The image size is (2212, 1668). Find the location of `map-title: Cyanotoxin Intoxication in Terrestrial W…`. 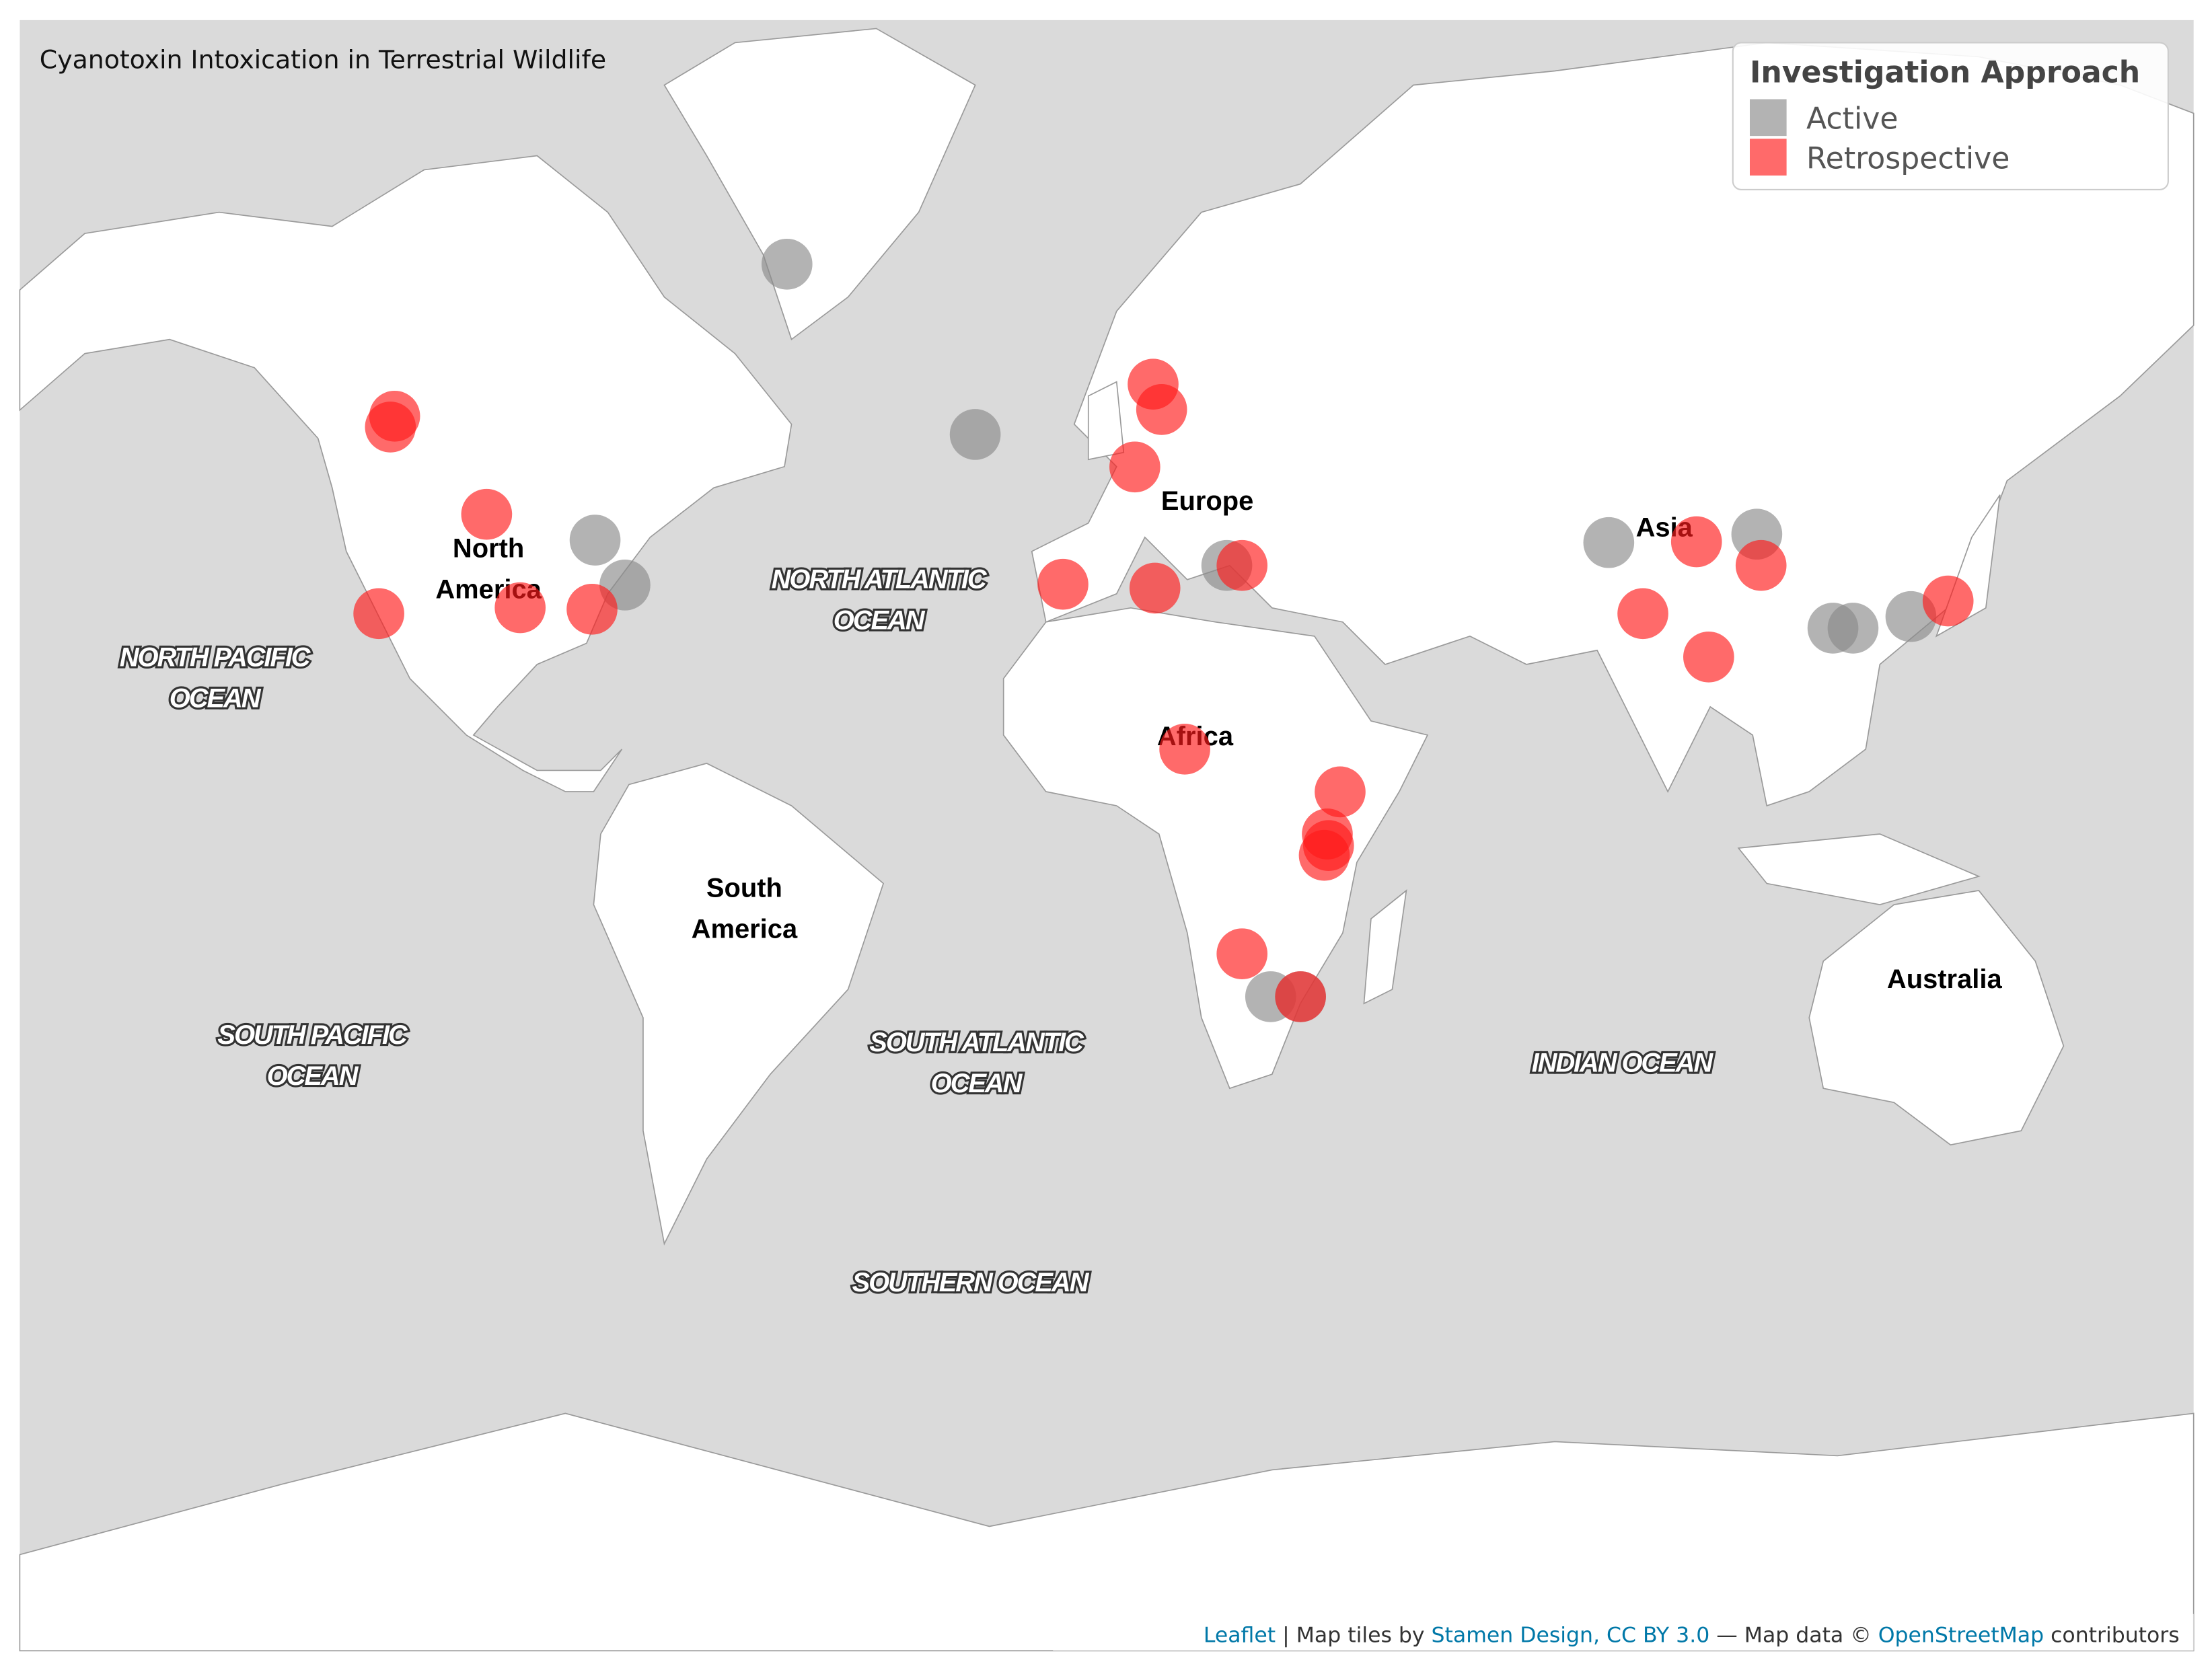

map-title: Cyanotoxin Intoxication in Terrestrial W… is located at coordinates (323, 59).